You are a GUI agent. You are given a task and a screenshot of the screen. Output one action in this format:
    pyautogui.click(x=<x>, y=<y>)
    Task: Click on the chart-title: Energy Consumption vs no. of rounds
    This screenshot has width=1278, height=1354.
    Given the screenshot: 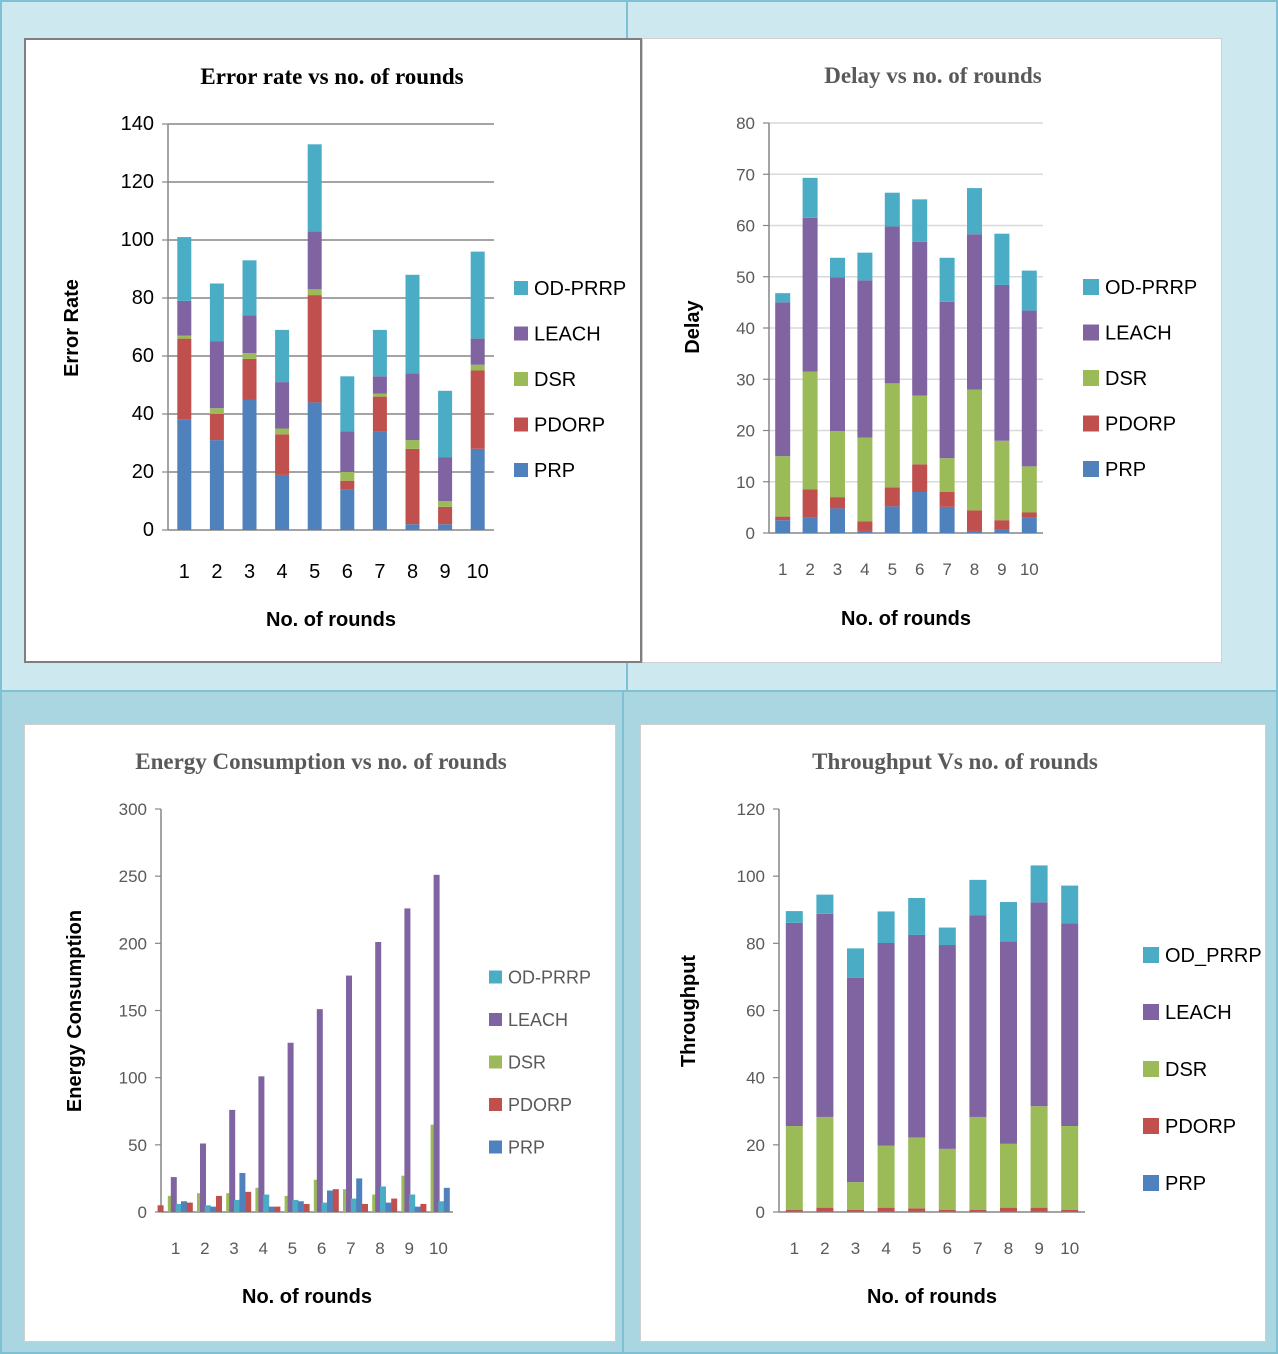 What is the action you would take?
    pyautogui.click(x=321, y=761)
    